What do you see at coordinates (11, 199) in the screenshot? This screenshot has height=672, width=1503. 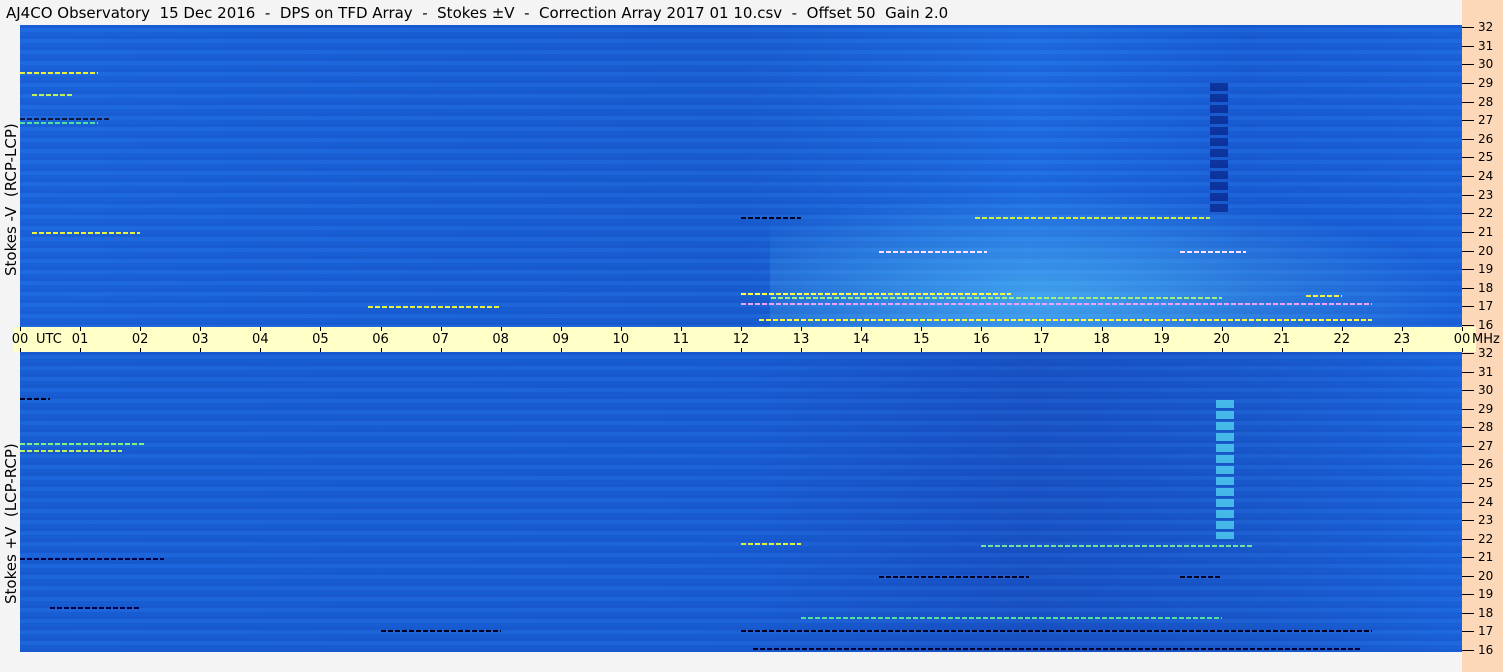 I see `top-panel-ylabel: Stokes -V (RCP-LCP)` at bounding box center [11, 199].